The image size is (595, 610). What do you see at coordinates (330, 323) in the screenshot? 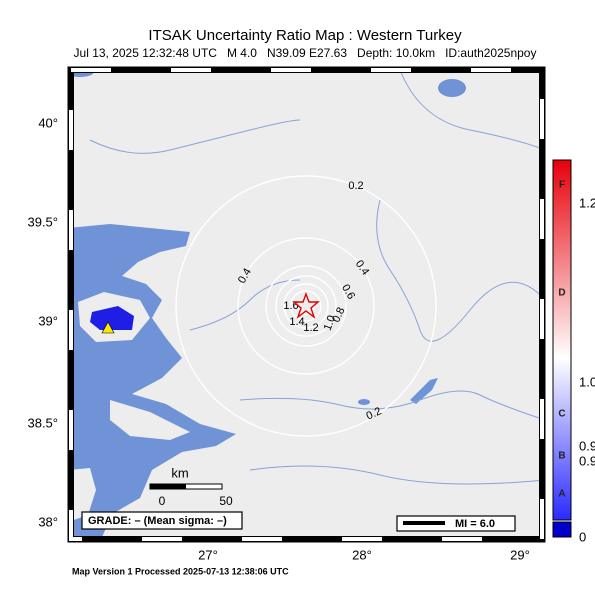
I see `contour-label: 1.0` at bounding box center [330, 323].